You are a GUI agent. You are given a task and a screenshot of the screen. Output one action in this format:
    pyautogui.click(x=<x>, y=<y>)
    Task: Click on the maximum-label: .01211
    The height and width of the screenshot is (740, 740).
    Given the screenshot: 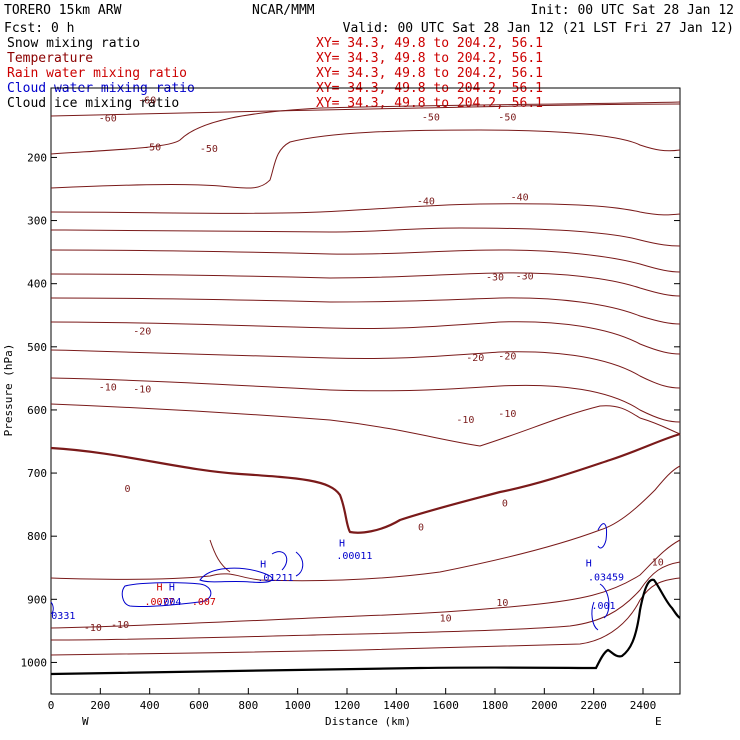 What is the action you would take?
    pyautogui.click(x=275, y=578)
    